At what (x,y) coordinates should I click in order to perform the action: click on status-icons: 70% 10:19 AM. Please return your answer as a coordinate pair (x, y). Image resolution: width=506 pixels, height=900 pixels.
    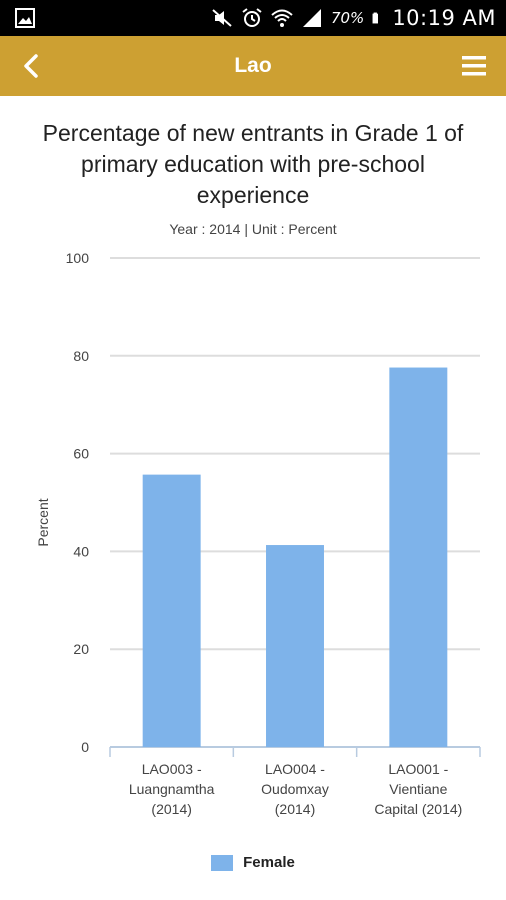
    Looking at the image, I should click on (353, 18).